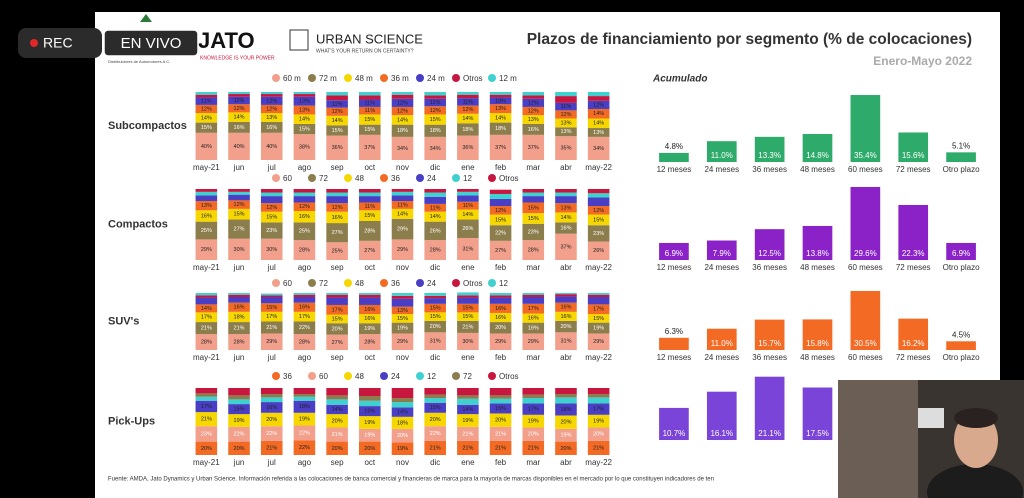 This screenshot has width=1024, height=498. What do you see at coordinates (817, 155) in the screenshot?
I see `bar-value: 14.8%` at bounding box center [817, 155].